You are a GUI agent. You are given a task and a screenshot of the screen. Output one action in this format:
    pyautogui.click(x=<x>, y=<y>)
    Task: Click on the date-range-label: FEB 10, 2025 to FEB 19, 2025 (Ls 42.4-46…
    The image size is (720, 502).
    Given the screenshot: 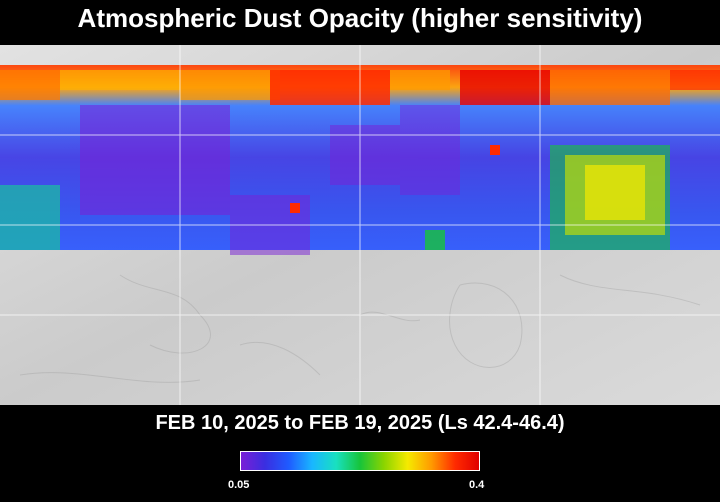 What is the action you would take?
    pyautogui.click(x=360, y=423)
    